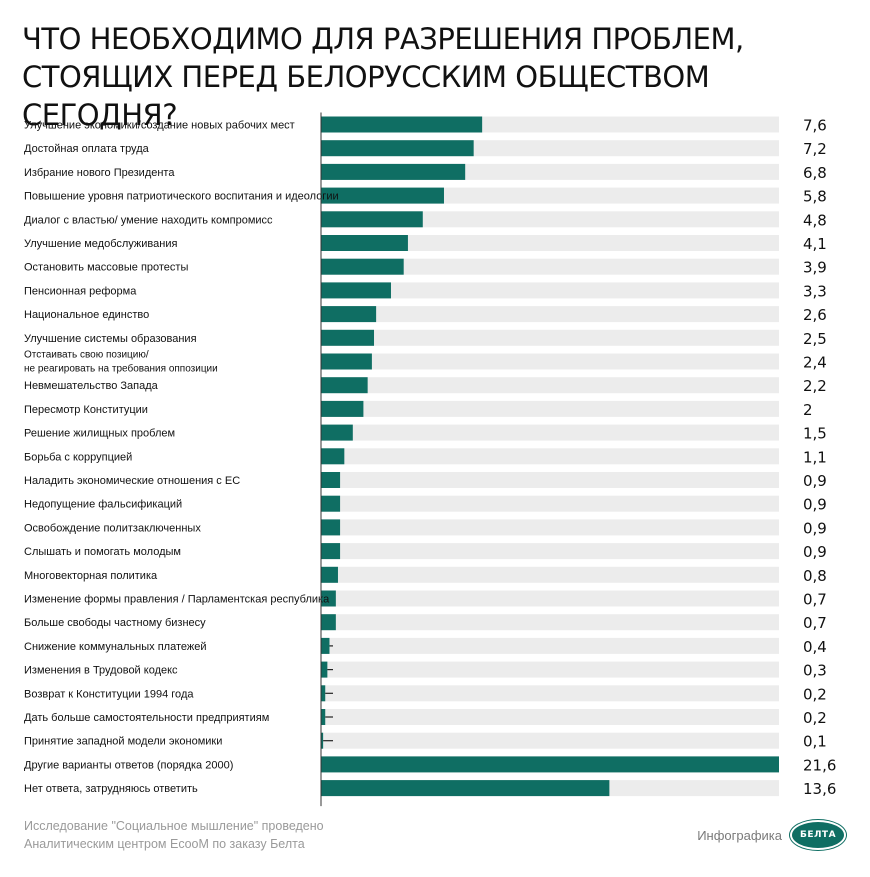  What do you see at coordinates (819, 789) in the screenshot?
I see `value-label: 13,6` at bounding box center [819, 789].